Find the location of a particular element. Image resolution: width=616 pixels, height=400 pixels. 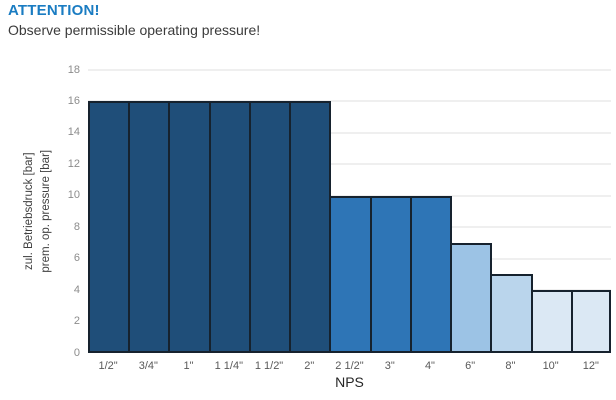

y-axis-ticks: 0 2 4 6 8 10 12 14 16 18 is located at coordinates (40, 211).